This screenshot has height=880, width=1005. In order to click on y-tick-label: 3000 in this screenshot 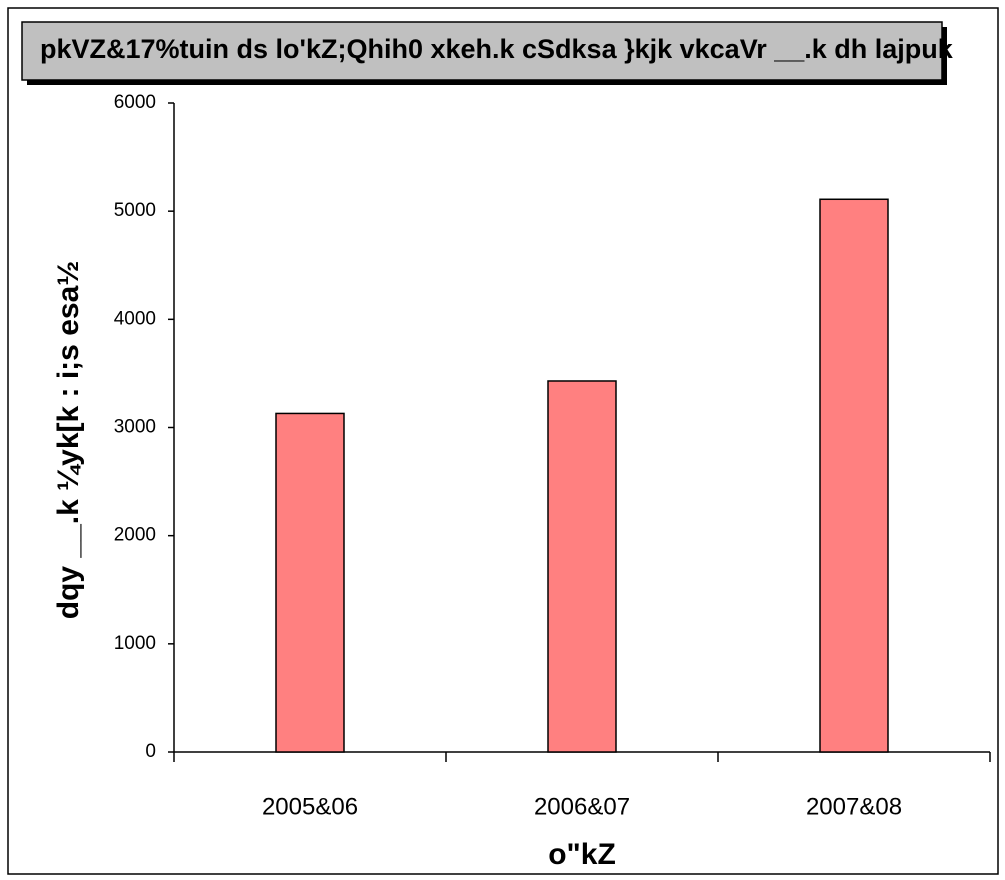, I will do `click(135, 427)`.